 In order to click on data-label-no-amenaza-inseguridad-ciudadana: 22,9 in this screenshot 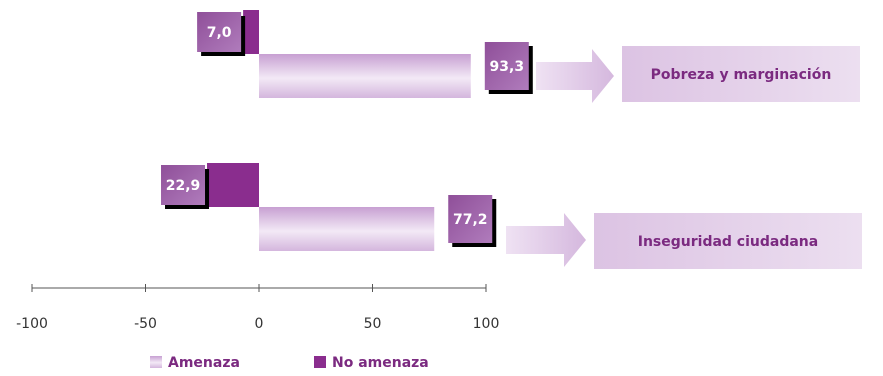, I will do `click(183, 186)`.